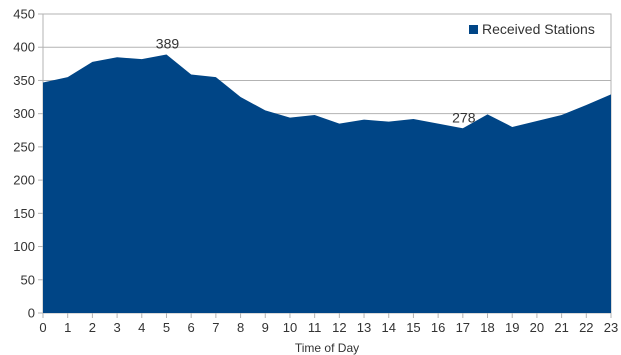 This screenshot has height=355, width=621. What do you see at coordinates (166, 327) in the screenshot?
I see `x-tick-label: 5` at bounding box center [166, 327].